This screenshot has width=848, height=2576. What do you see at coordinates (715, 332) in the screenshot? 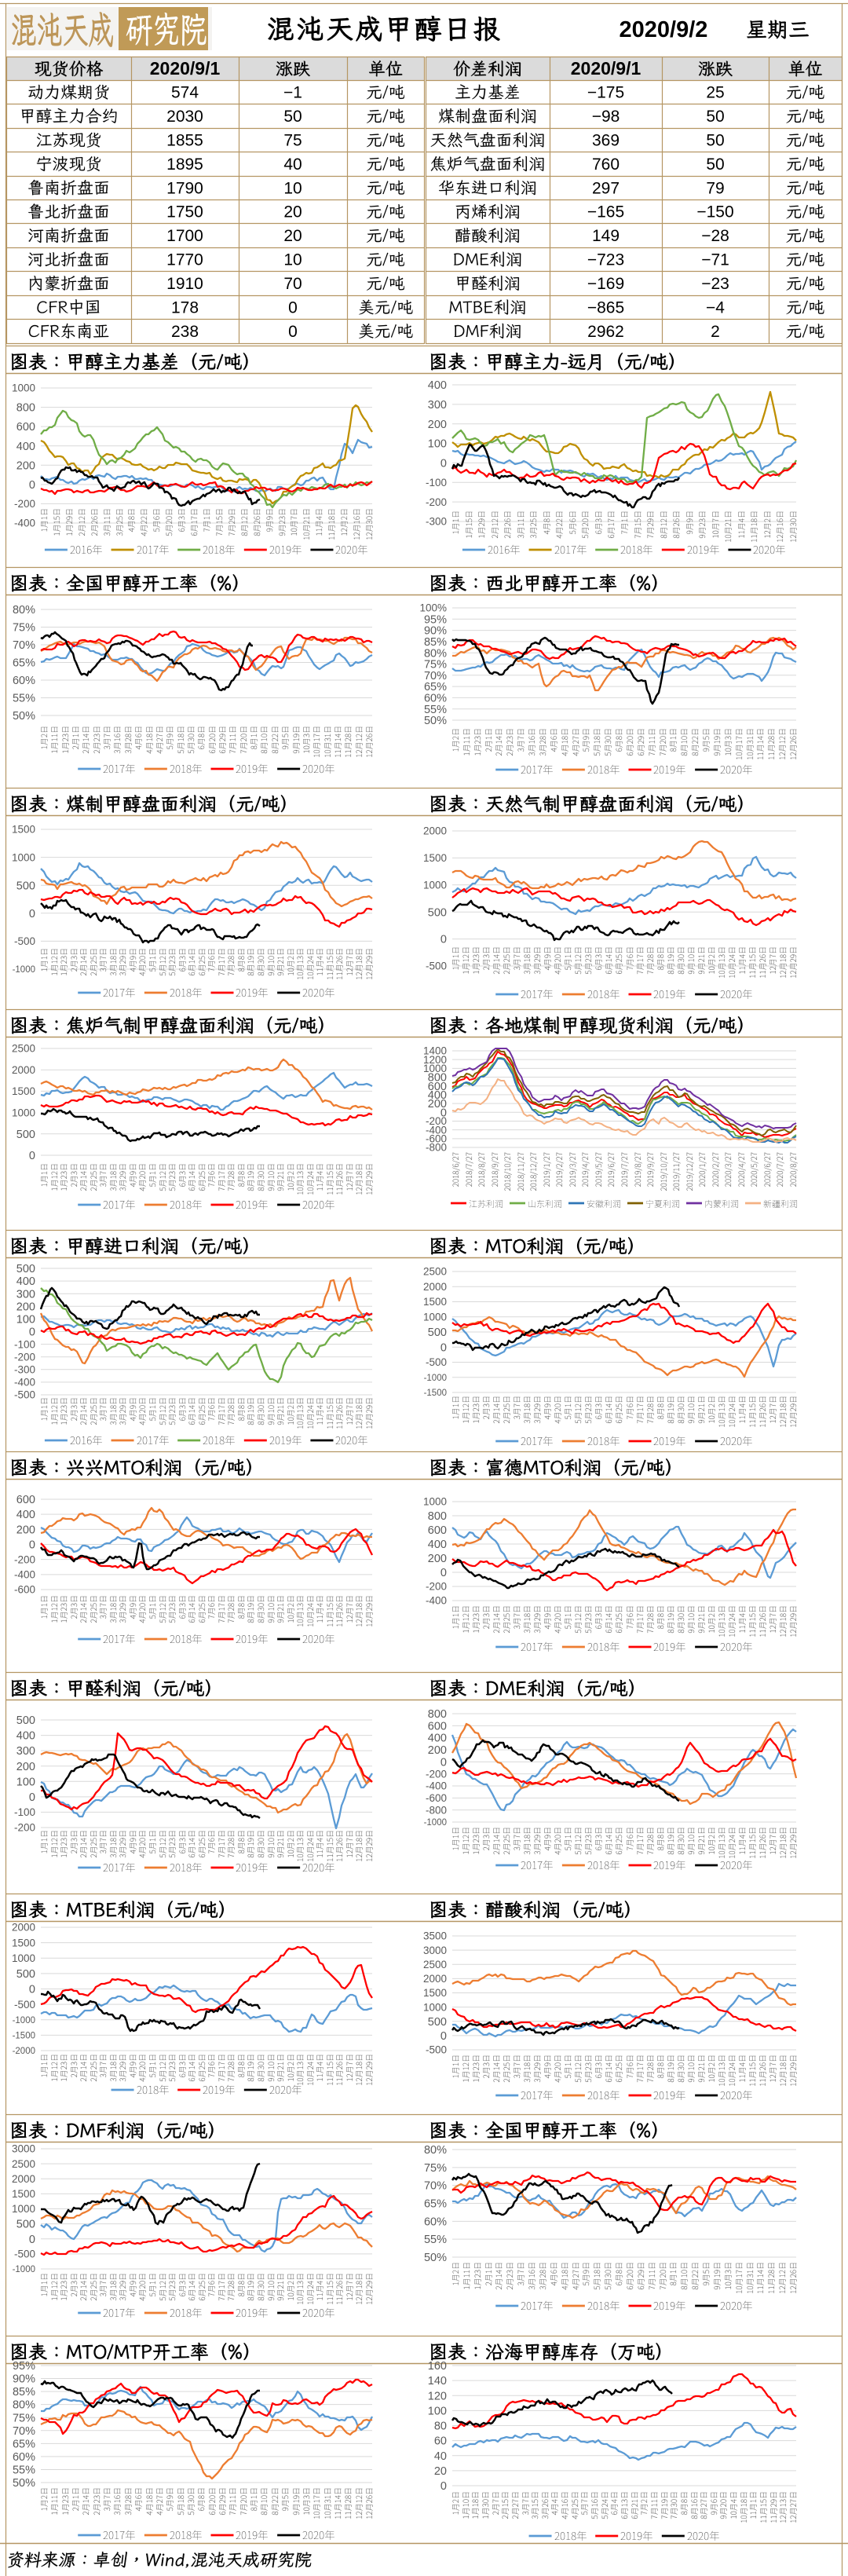
I see `svg-text: 2` at bounding box center [715, 332].